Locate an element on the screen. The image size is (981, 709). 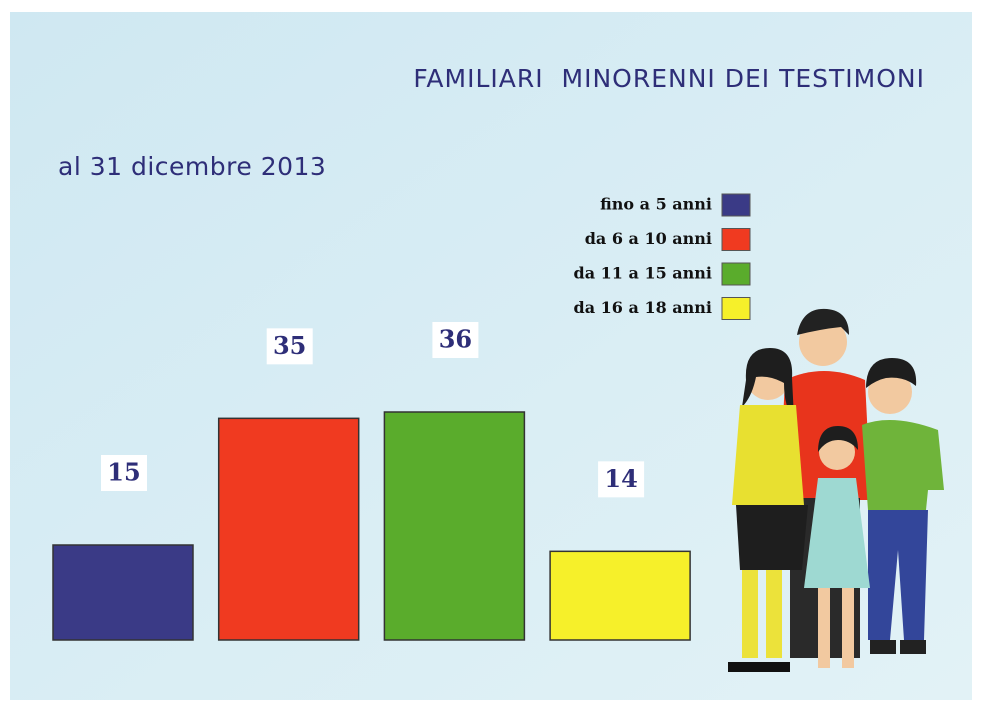
value-label: 35 is located at coordinates (289, 345).